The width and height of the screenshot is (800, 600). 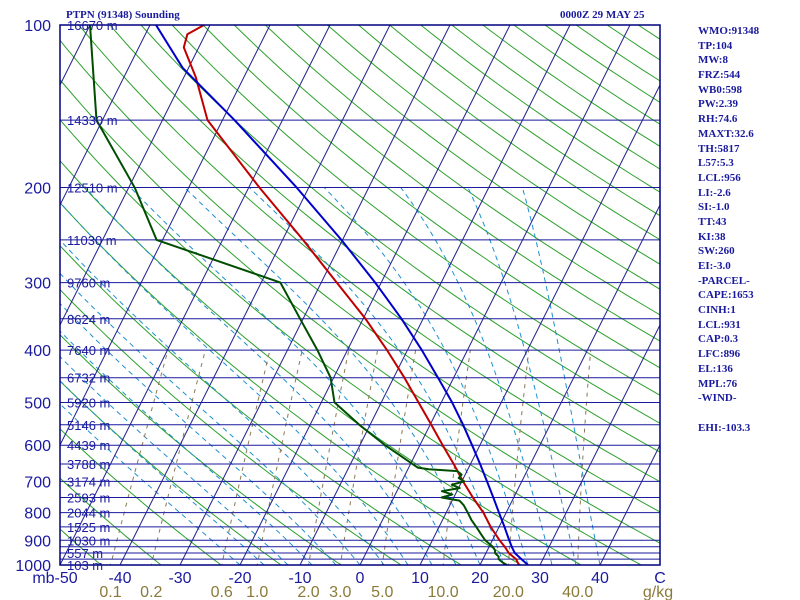 What do you see at coordinates (719, 148) in the screenshot?
I see `index-item: TH:5817` at bounding box center [719, 148].